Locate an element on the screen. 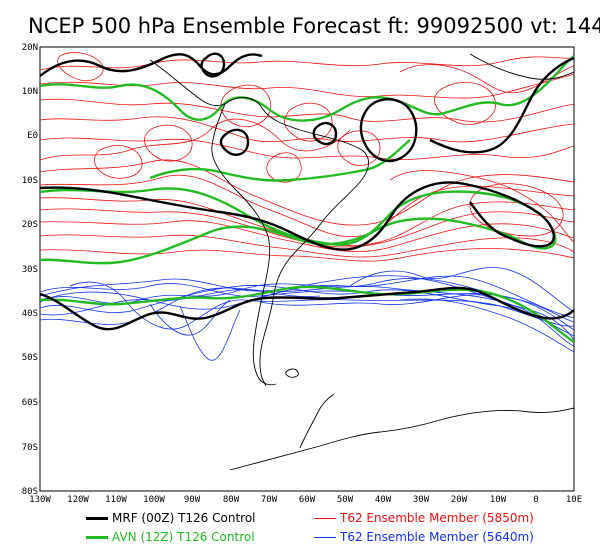 The width and height of the screenshot is (600, 560). lon-label: 120W is located at coordinates (78, 500).